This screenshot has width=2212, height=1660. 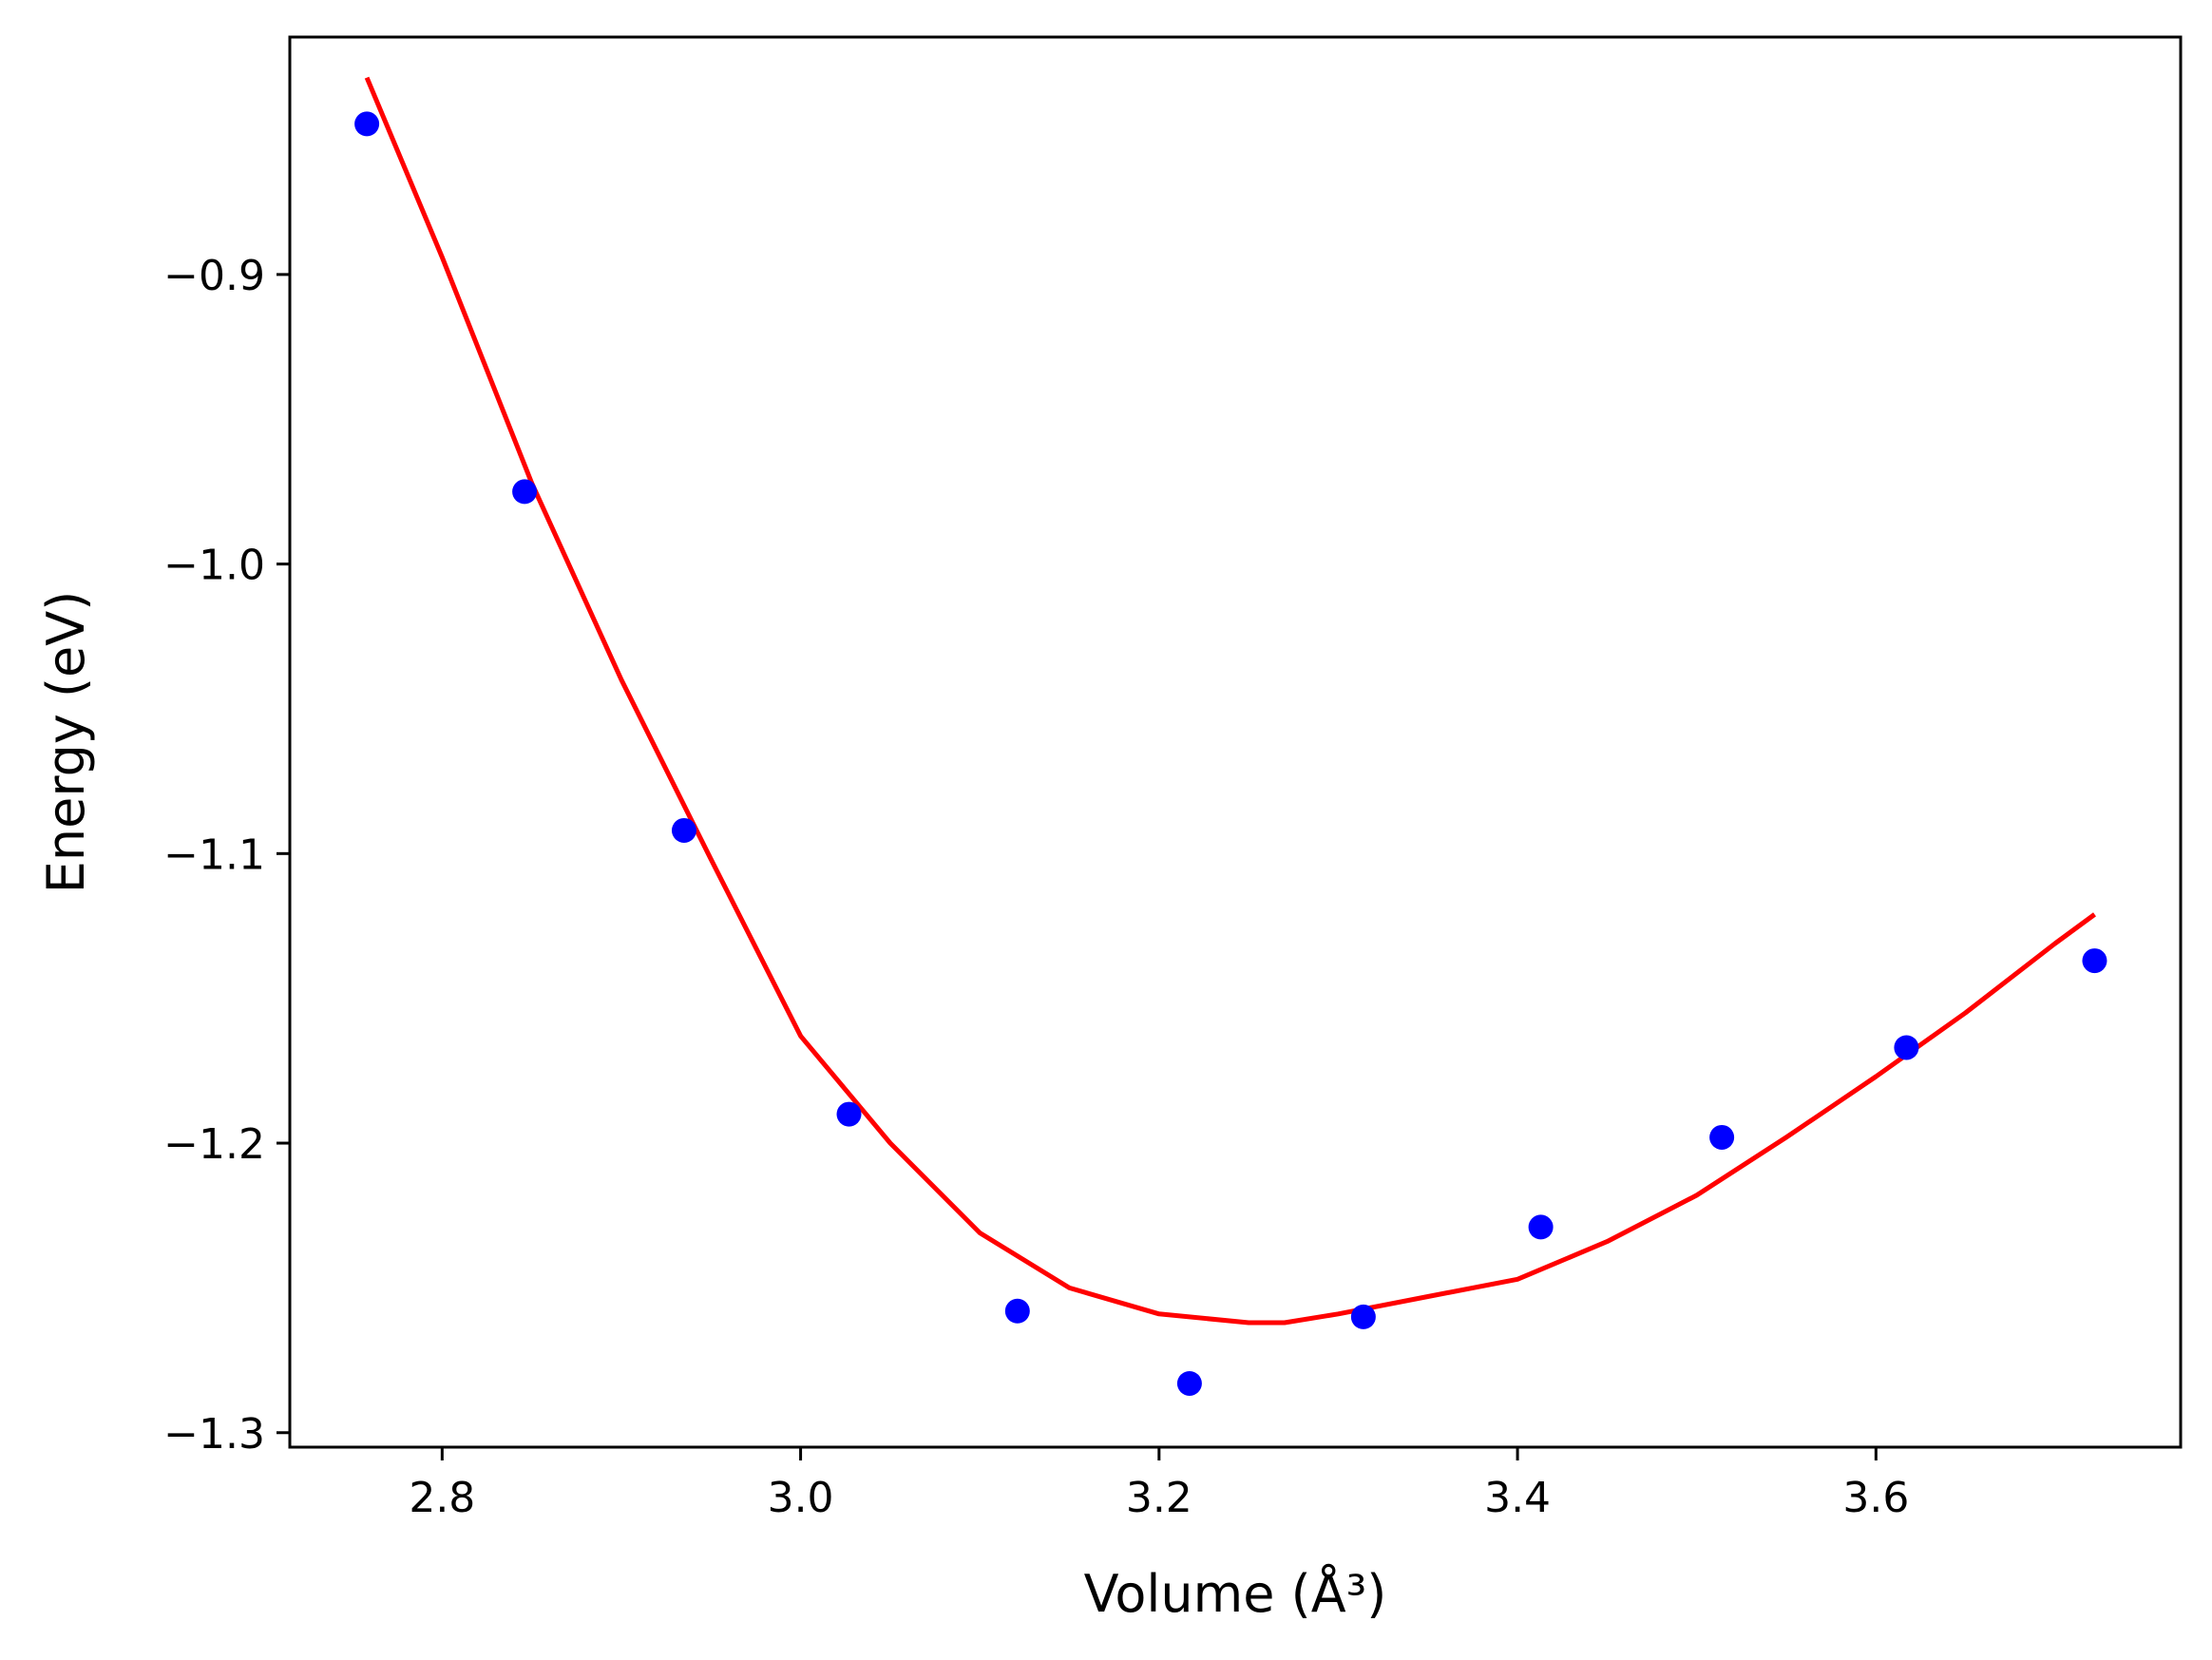 What do you see at coordinates (1517, 1498) in the screenshot?
I see `x-tick-label: 3.4` at bounding box center [1517, 1498].